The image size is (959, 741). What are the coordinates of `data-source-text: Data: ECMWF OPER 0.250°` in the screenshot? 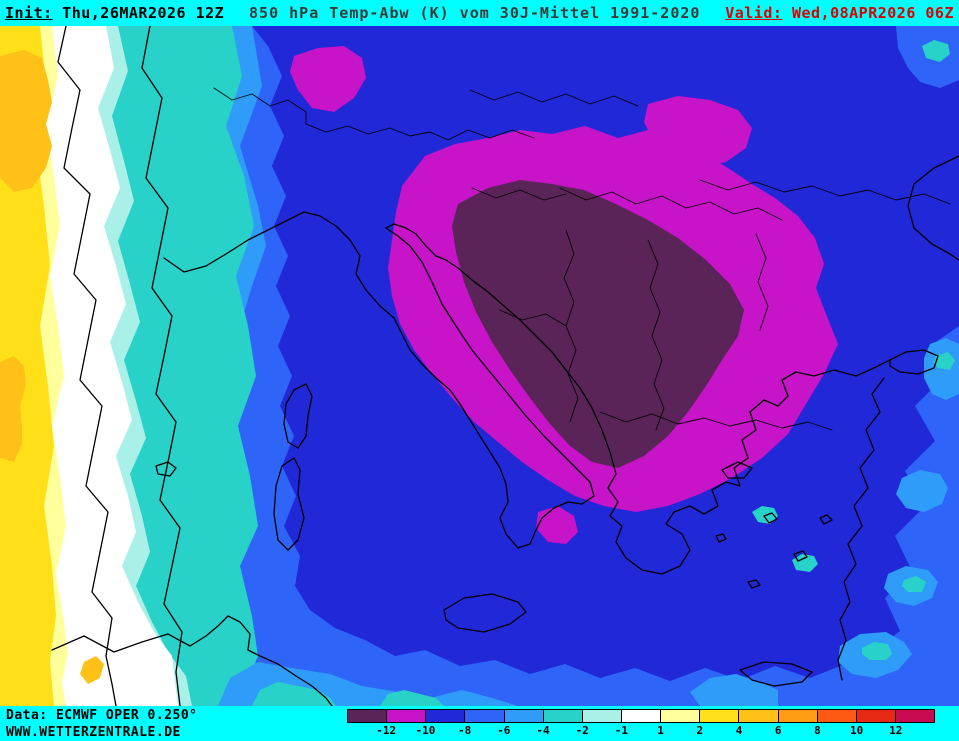 It's located at (102, 715).